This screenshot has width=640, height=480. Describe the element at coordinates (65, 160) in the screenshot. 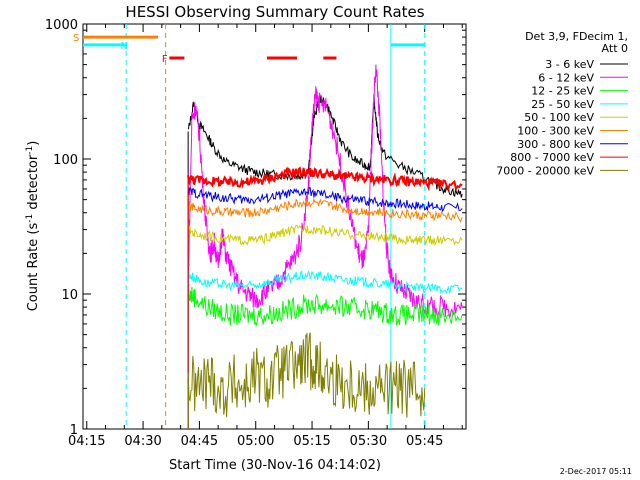

I see `y-tick-label: 100` at that location.